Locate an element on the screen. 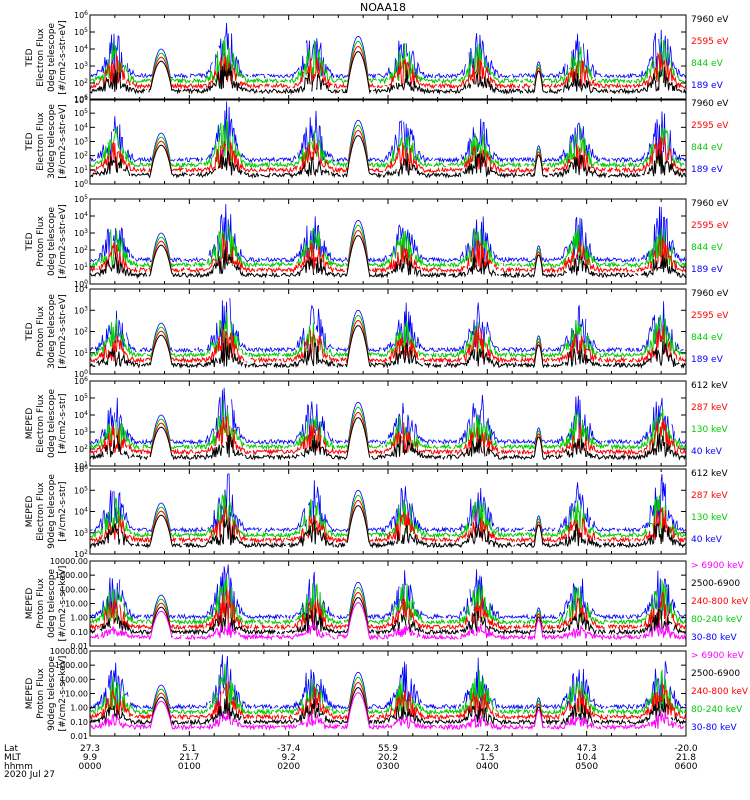 The image size is (750, 800). x-tick-label: 9.2 is located at coordinates (289, 758).